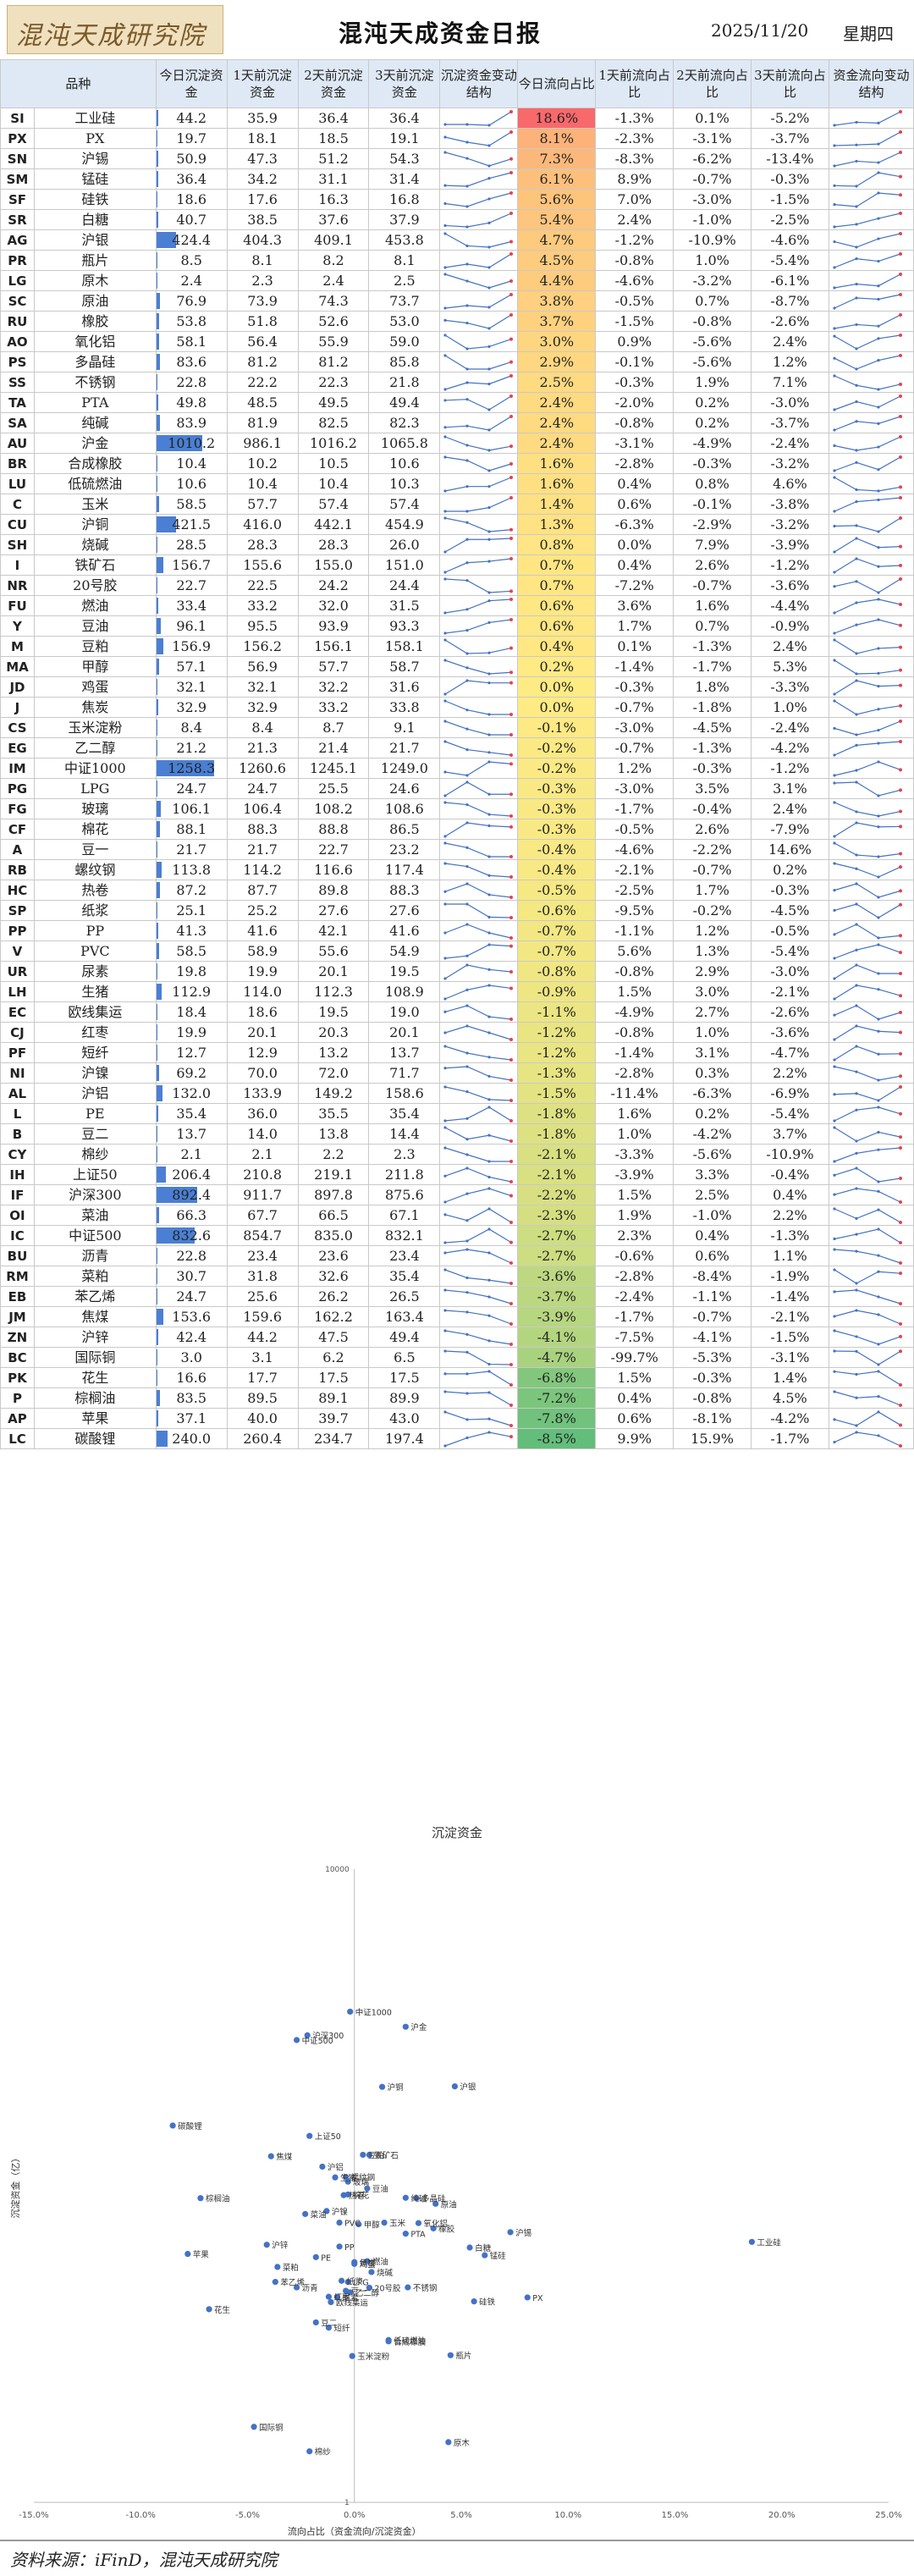 The height and width of the screenshot is (2576, 914). Describe the element at coordinates (634, 463) in the screenshot. I see `flow-value: -2.8%` at that location.